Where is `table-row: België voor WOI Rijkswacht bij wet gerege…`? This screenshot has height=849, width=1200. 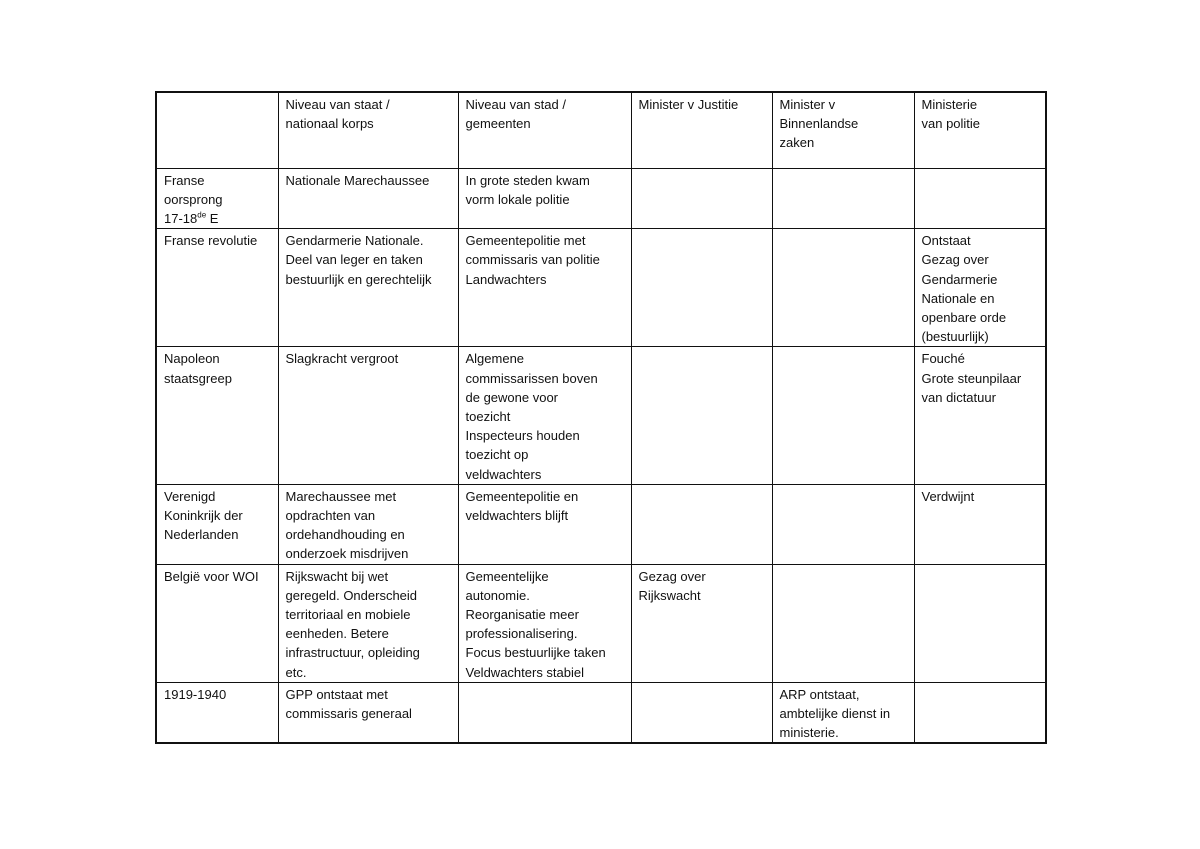 table-row: België voor WOI Rijkswacht bij wet gerege… is located at coordinates (601, 623).